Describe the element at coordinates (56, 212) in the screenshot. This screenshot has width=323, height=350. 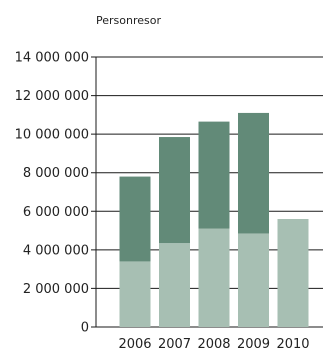
I see `y-tick-label: 6 000 000` at that location.